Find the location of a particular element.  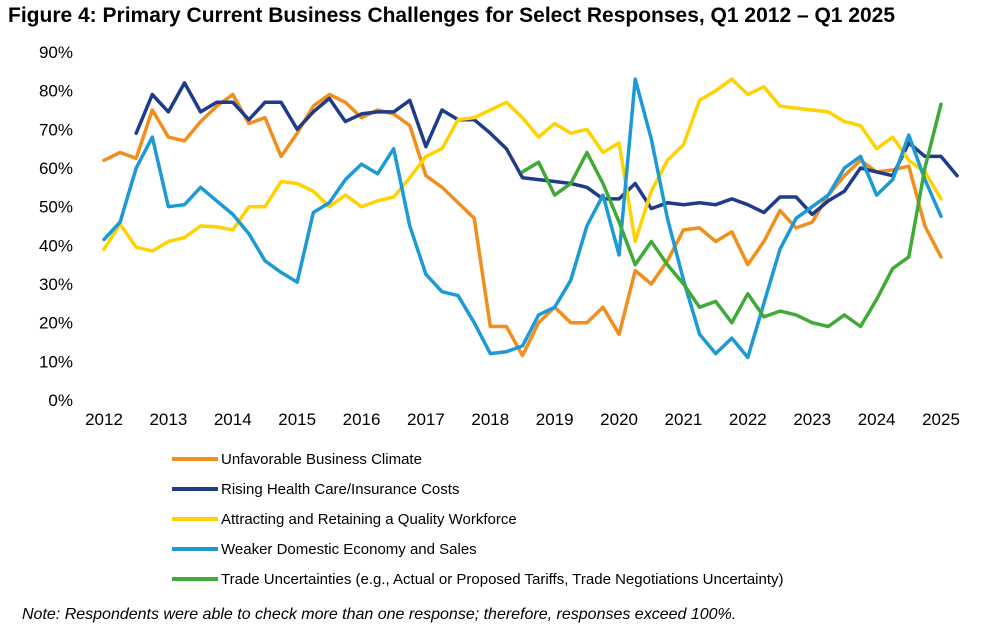

x-tick-label: 2022 is located at coordinates (748, 419).